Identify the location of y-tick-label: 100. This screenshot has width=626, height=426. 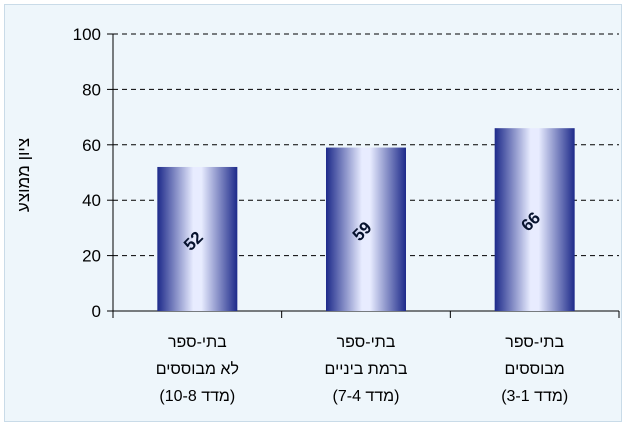
(87, 34).